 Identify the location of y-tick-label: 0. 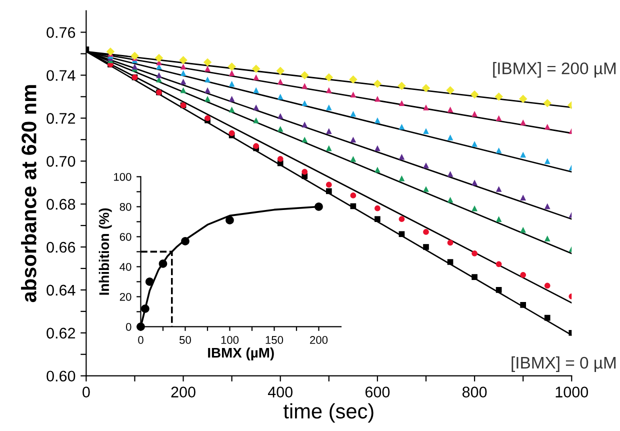
(129, 326).